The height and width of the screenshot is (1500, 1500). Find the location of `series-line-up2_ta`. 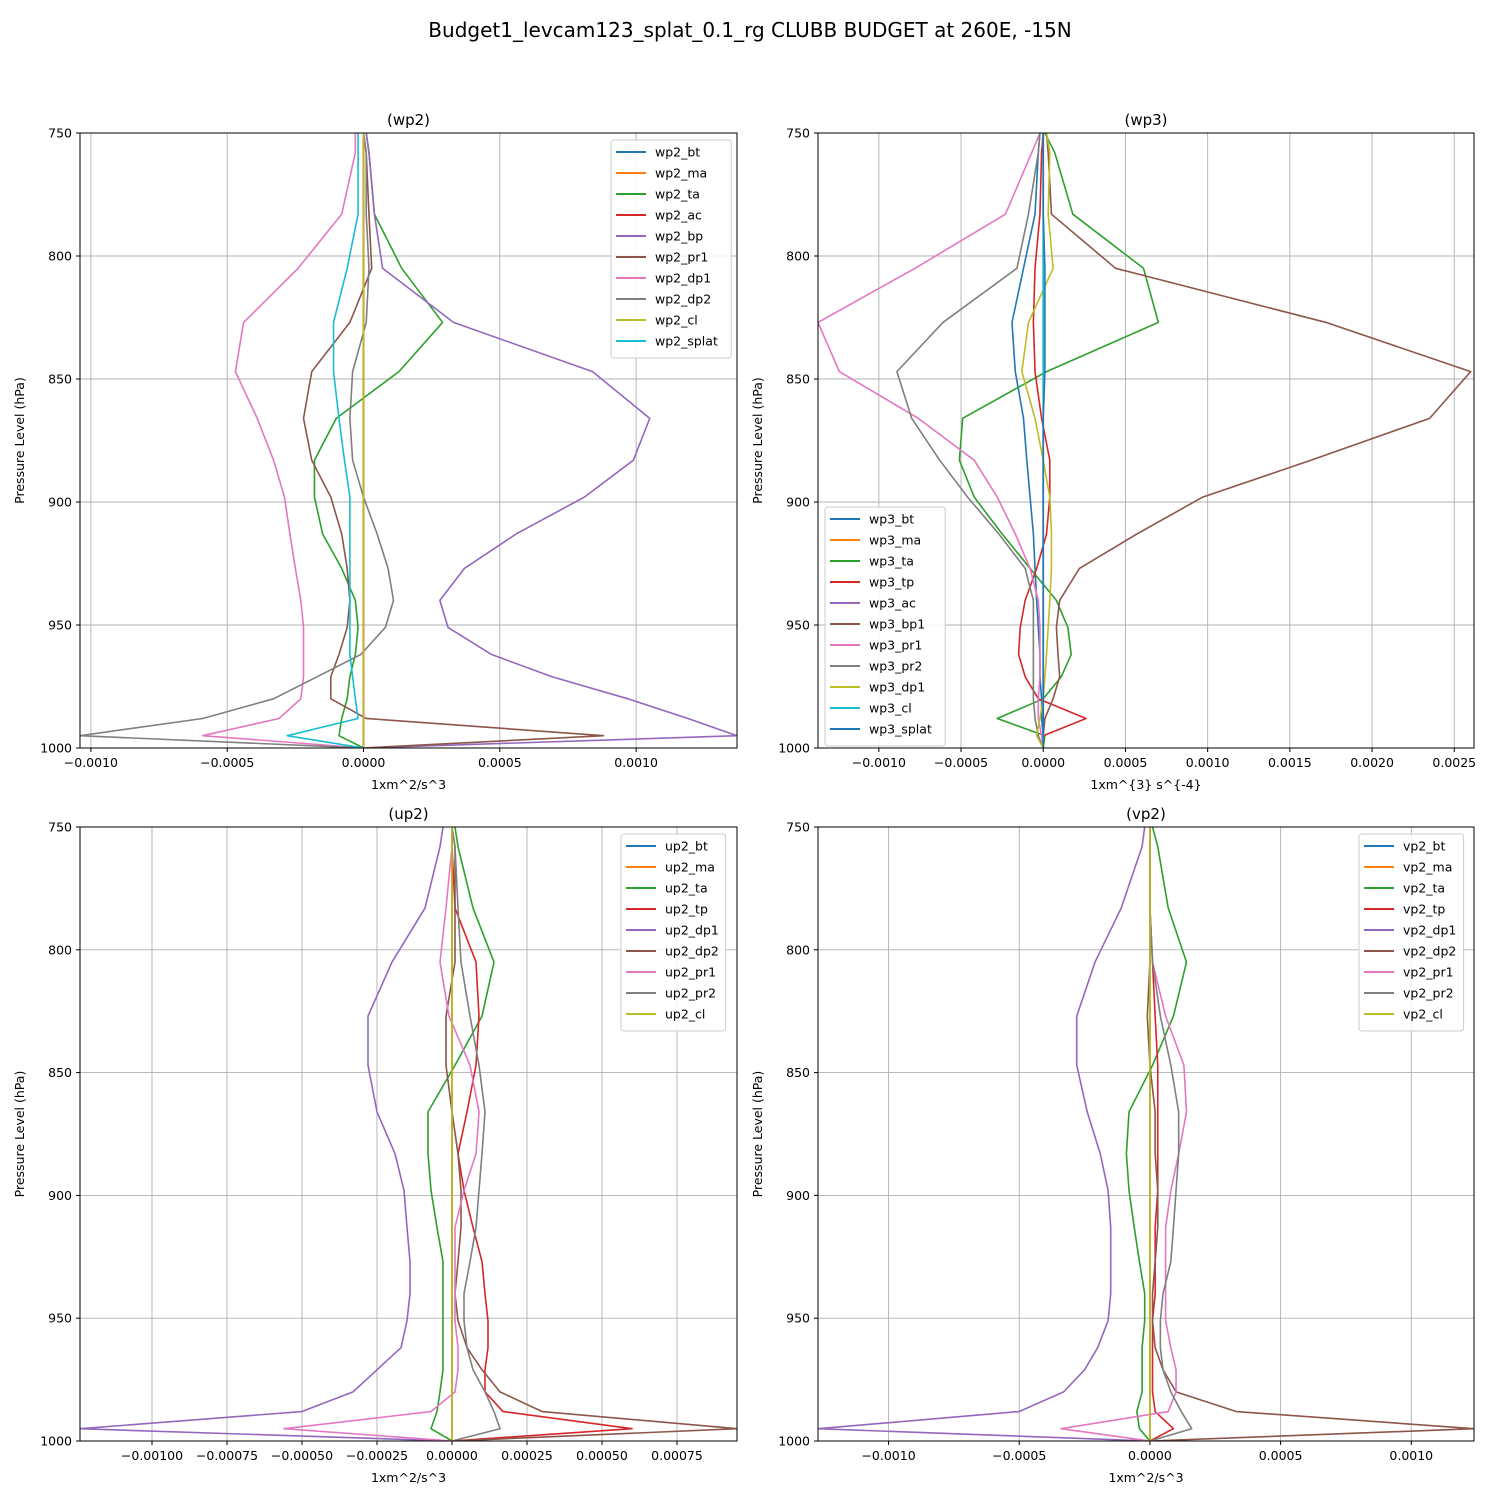

series-line-up2_ta is located at coordinates (461, 1134).